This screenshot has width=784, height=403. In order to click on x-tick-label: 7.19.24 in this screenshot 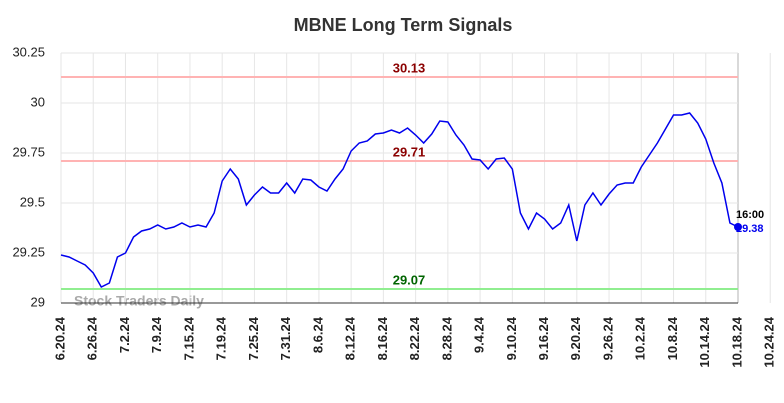, I will do `click(221, 338)`.